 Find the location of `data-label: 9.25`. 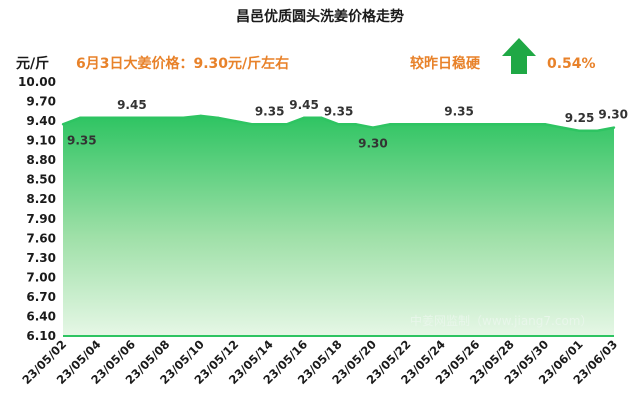

data-label: 9.25 is located at coordinates (580, 118).